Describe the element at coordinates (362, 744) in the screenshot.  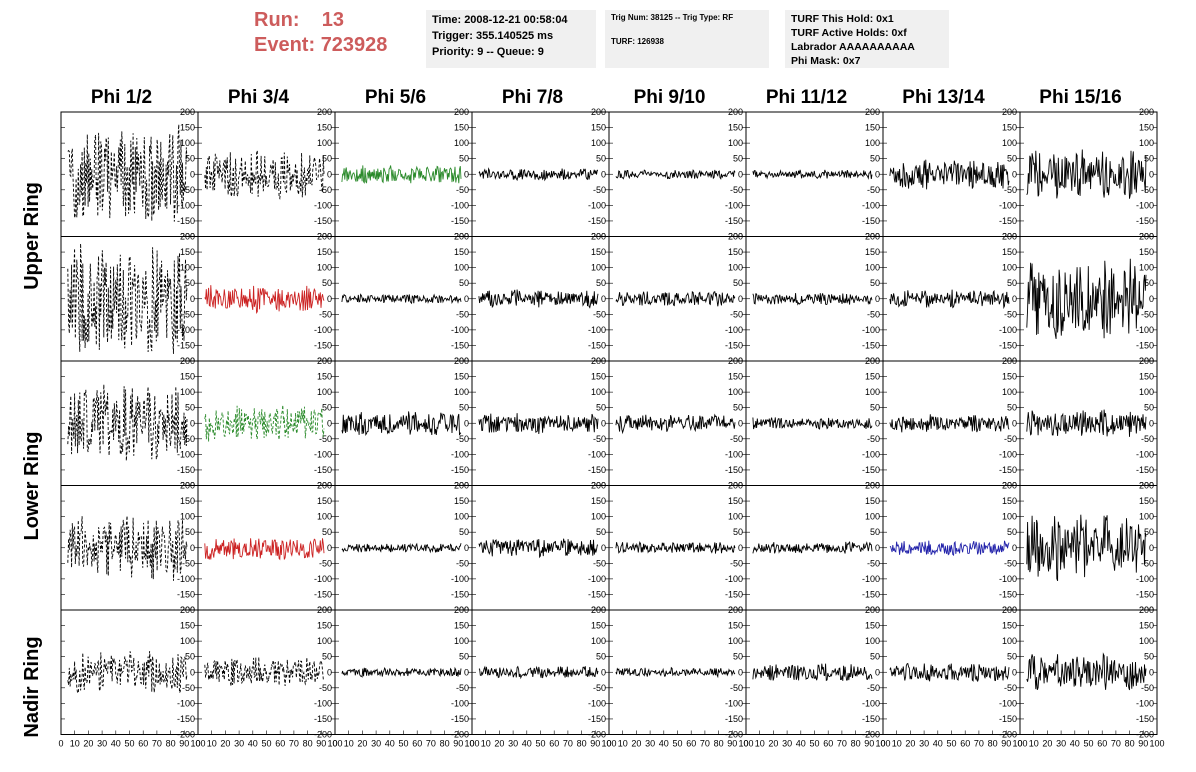
I see `x-tick-label: 20` at that location.